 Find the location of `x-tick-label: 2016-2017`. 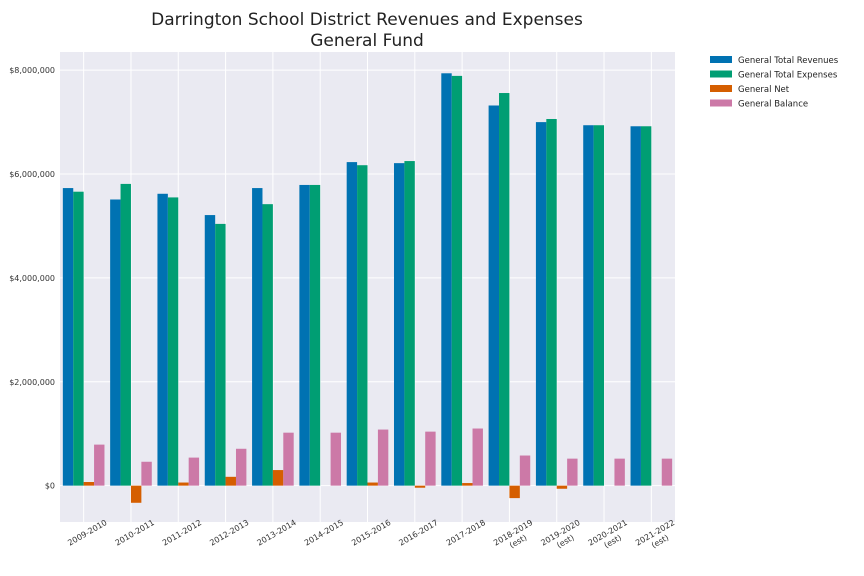

x-tick-label: 2016-2017 is located at coordinates (418, 533).